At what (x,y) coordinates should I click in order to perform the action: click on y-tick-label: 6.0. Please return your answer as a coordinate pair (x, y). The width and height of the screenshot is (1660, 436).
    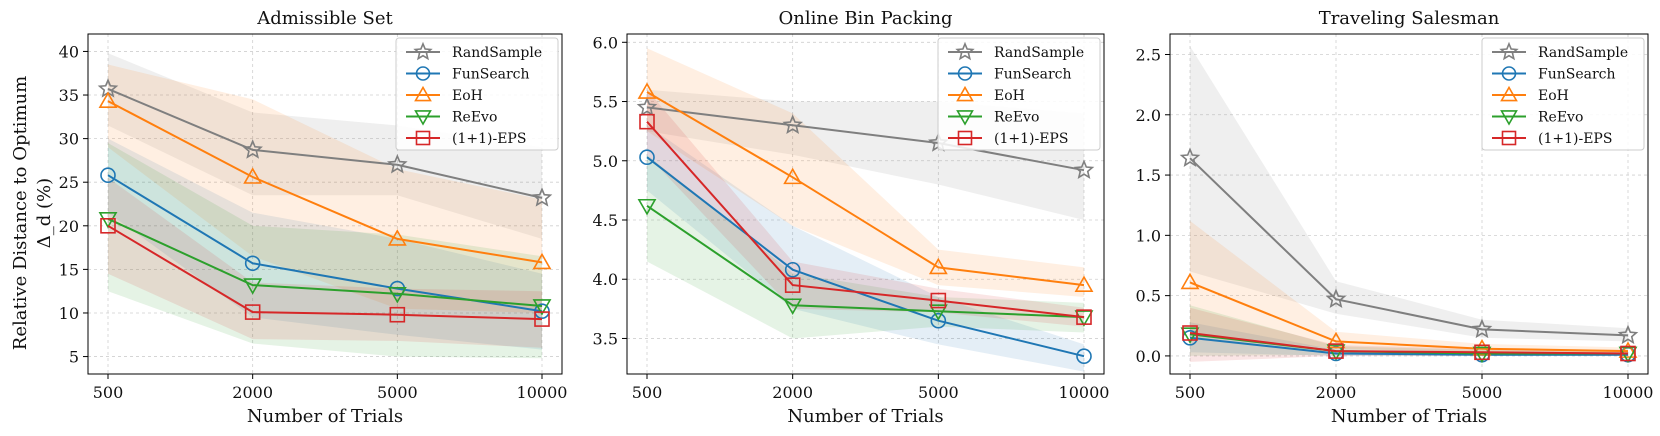
    Looking at the image, I should click on (605, 42).